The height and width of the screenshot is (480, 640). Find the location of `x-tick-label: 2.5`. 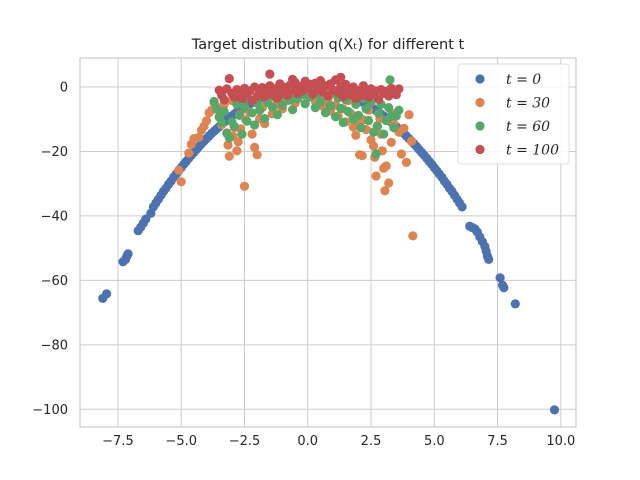

x-tick-label: 2.5 is located at coordinates (371, 441).